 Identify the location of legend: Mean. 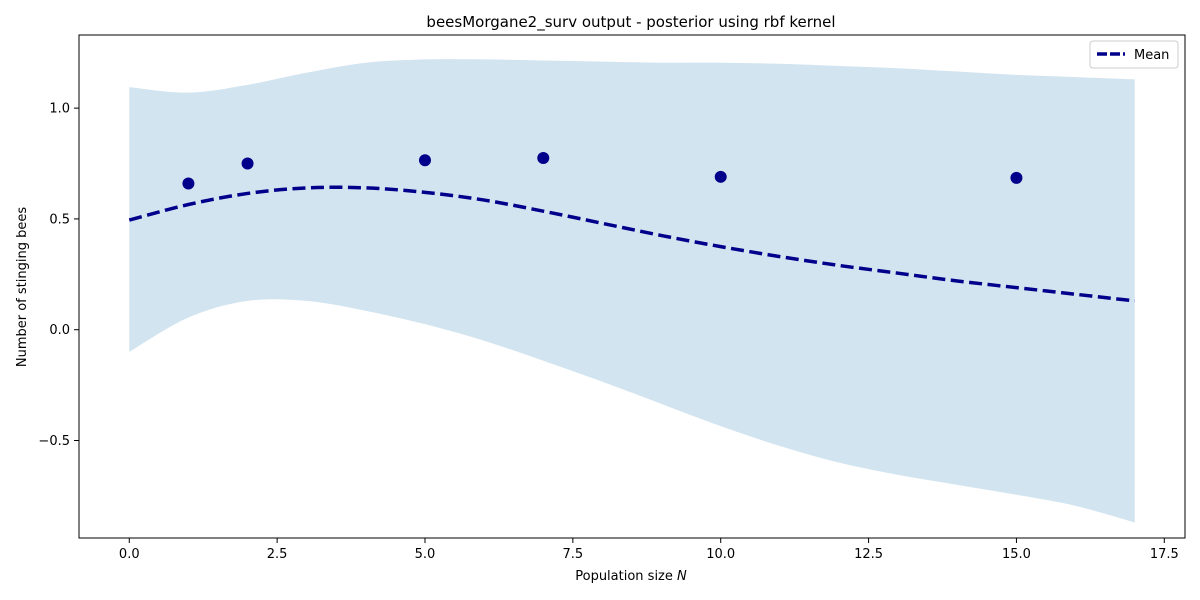
(1134, 54).